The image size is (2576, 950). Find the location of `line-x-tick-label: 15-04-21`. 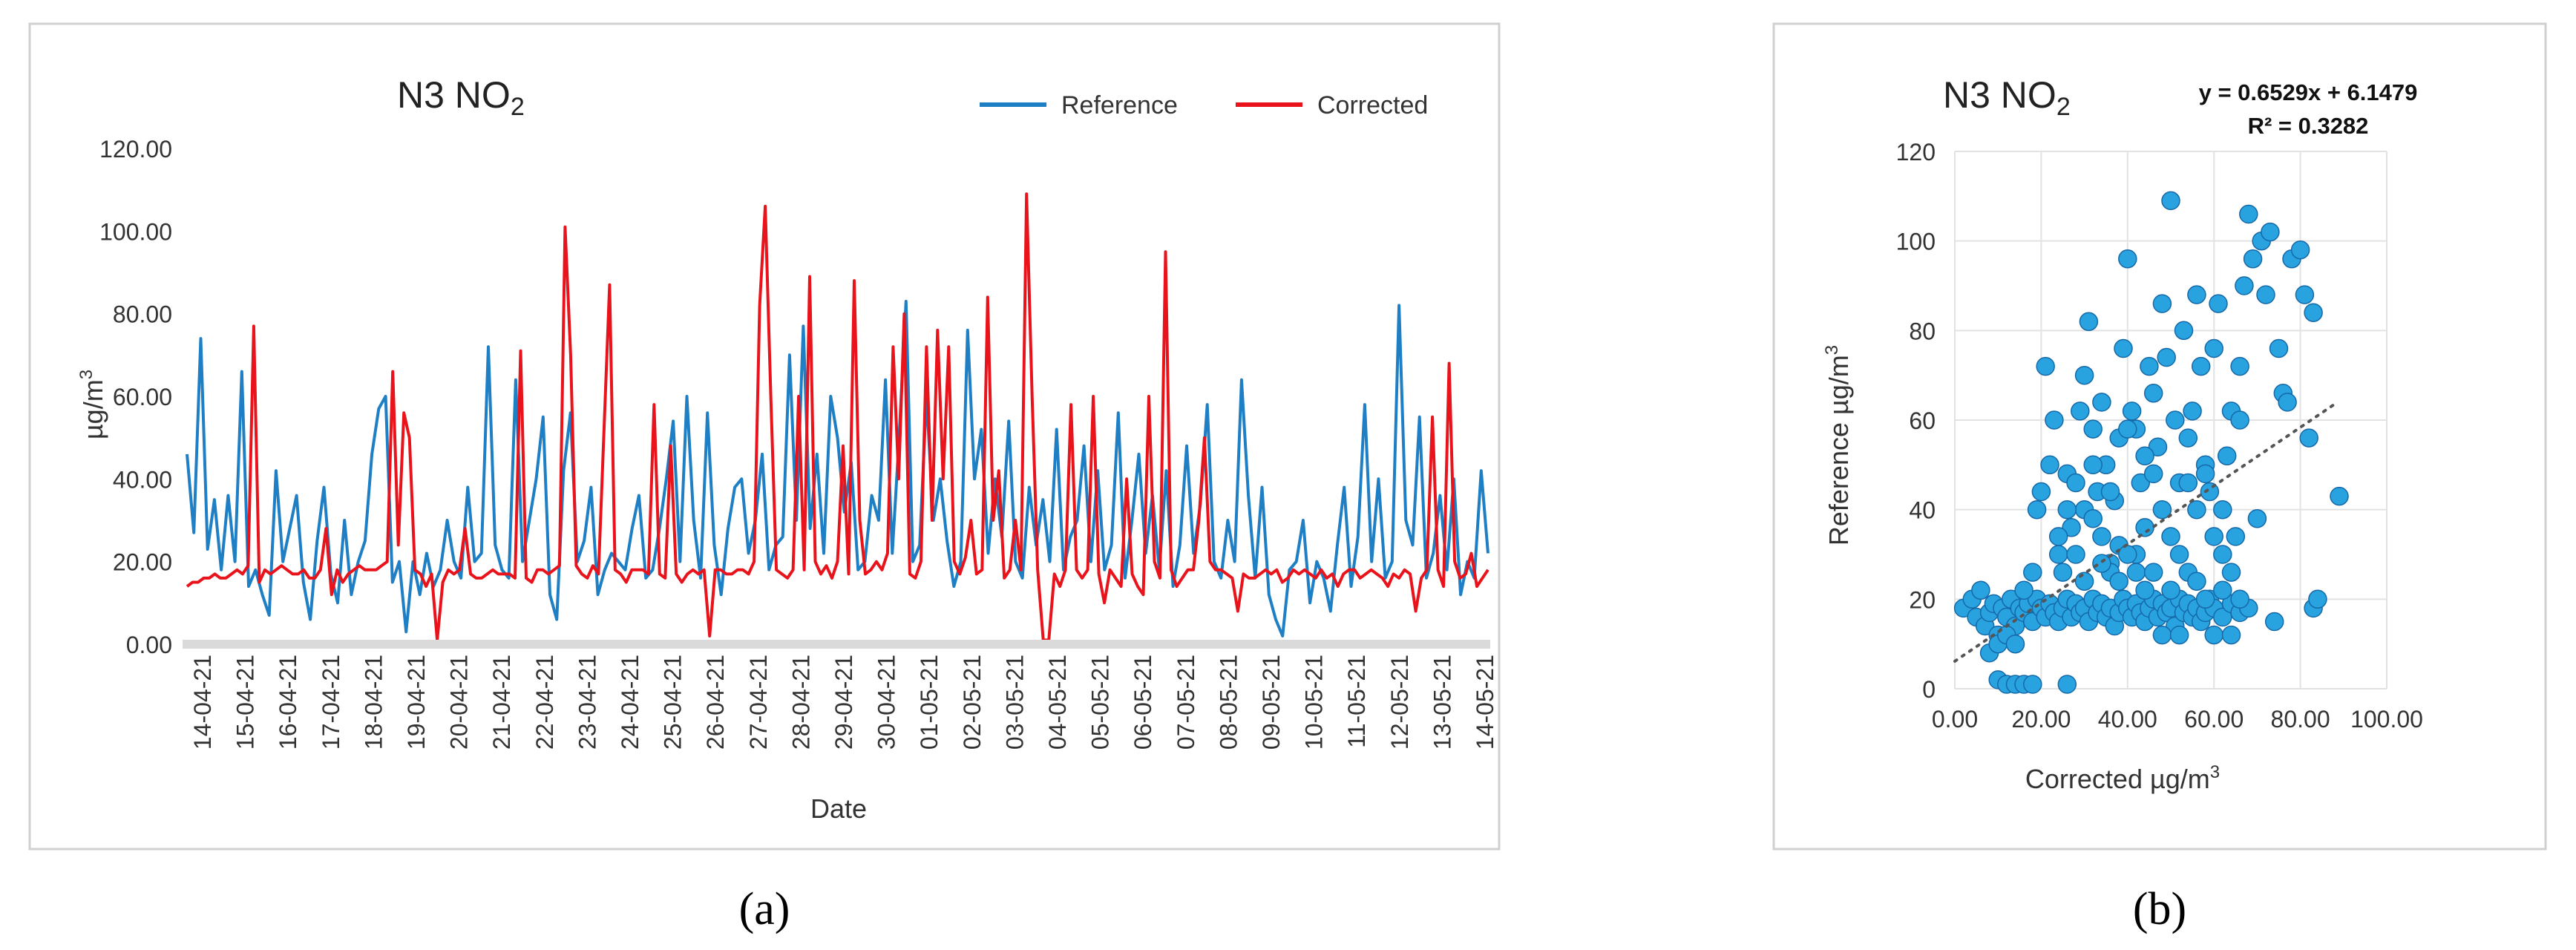

line-x-tick-label: 15-04-21 is located at coordinates (246, 702).